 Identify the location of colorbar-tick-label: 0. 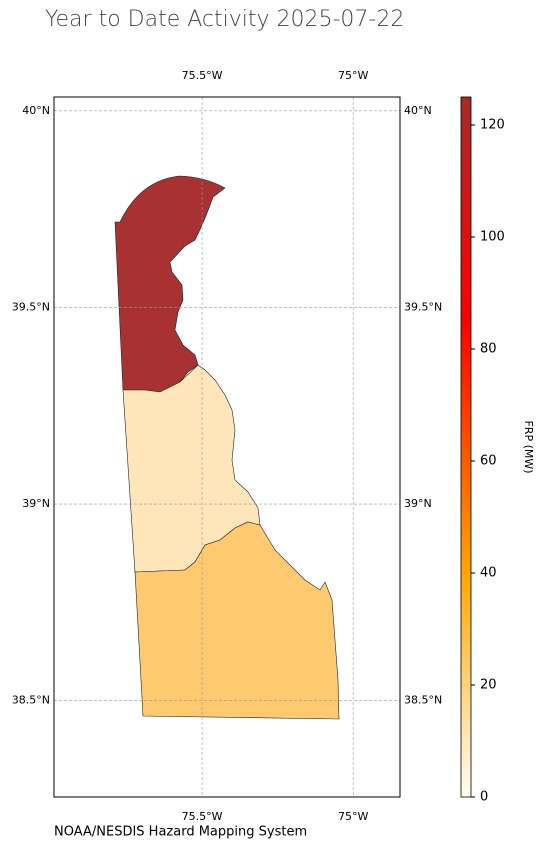
(484, 797).